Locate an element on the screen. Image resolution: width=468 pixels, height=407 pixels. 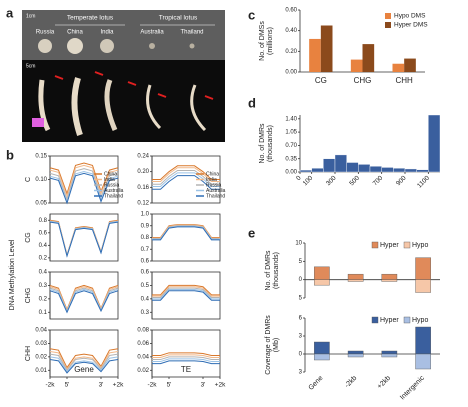
y-tick-label: 0.4 is located at coordinates (43, 273).